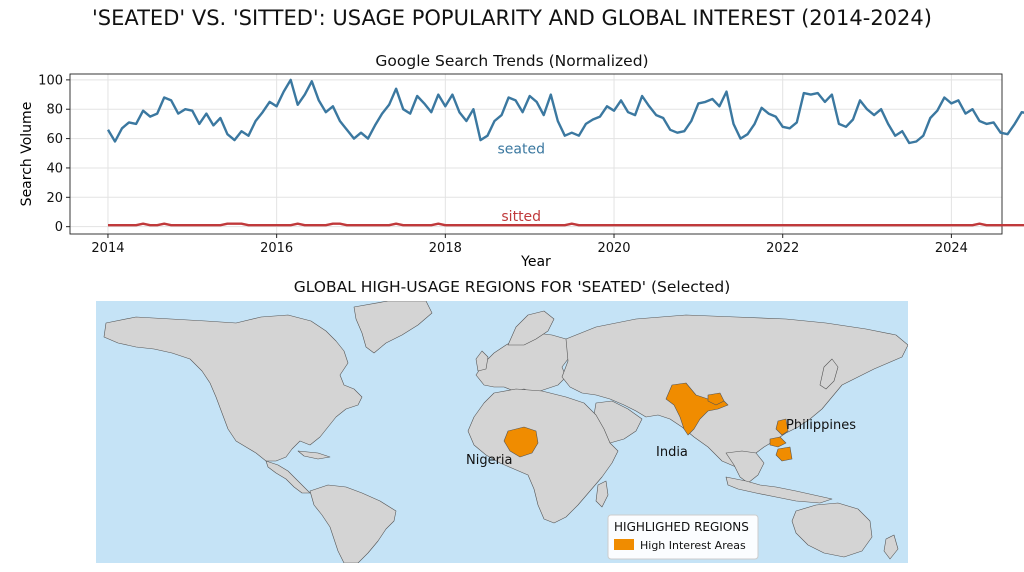  What do you see at coordinates (565, 111) in the screenshot?
I see `series-line-seated` at bounding box center [565, 111].